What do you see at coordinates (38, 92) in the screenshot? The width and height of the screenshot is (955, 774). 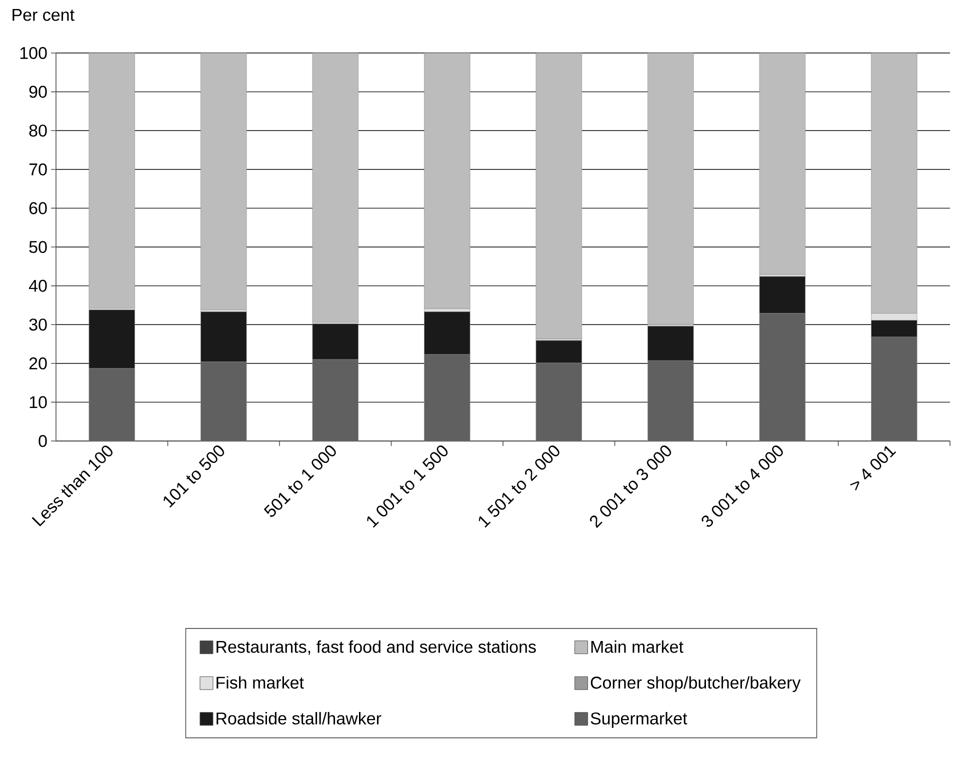 I see `y-tick-label: 90` at bounding box center [38, 92].